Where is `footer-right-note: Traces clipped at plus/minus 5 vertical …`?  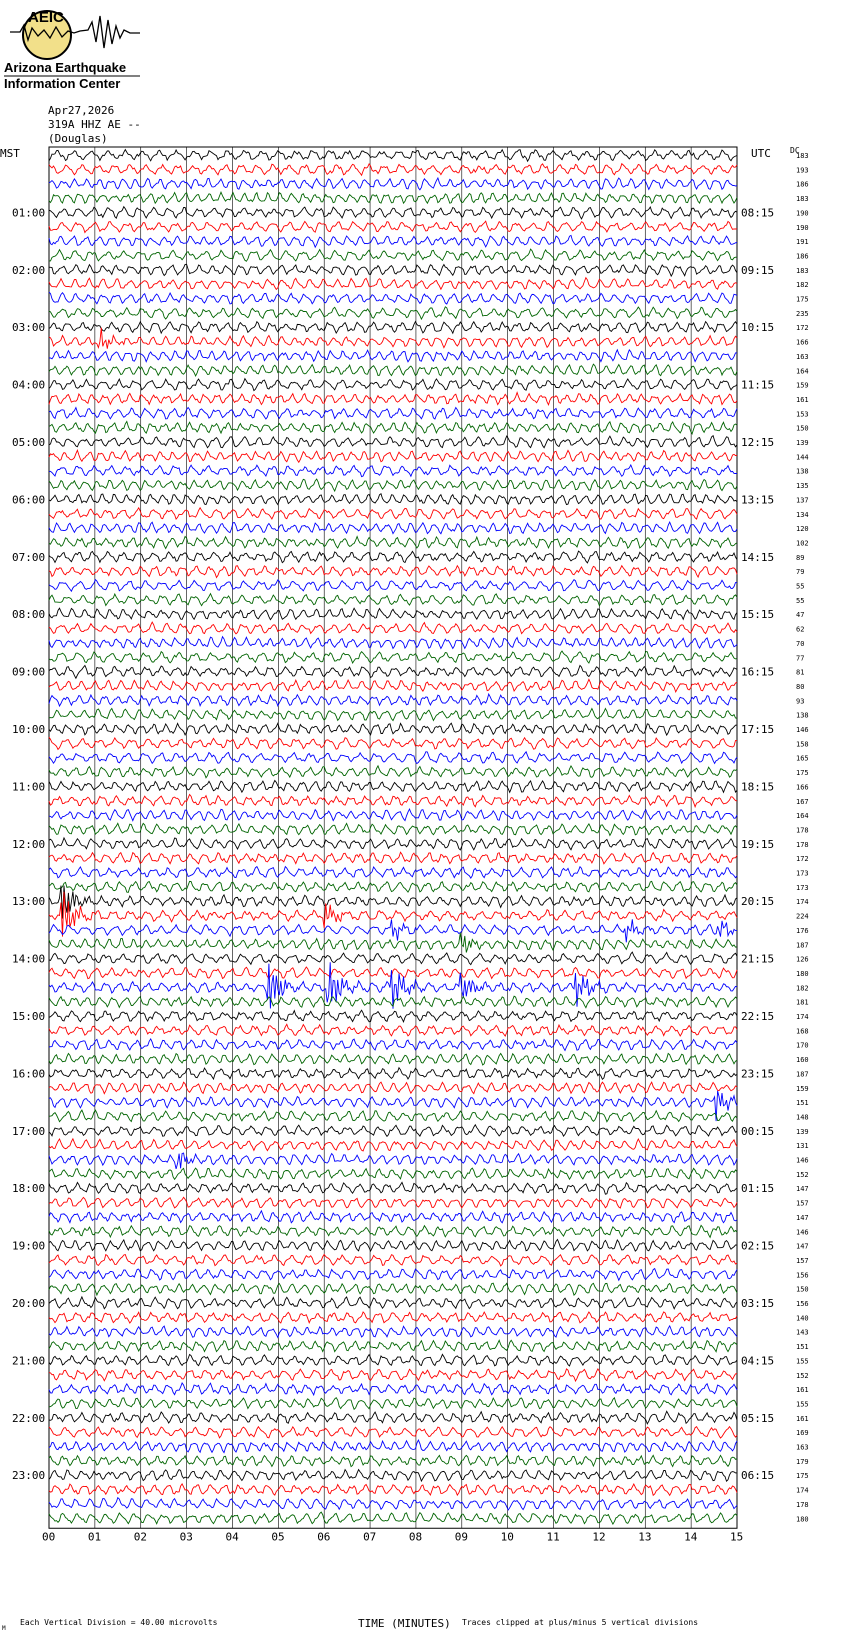 footer-right-note: Traces clipped at plus/minus 5 vertical … is located at coordinates (580, 1622).